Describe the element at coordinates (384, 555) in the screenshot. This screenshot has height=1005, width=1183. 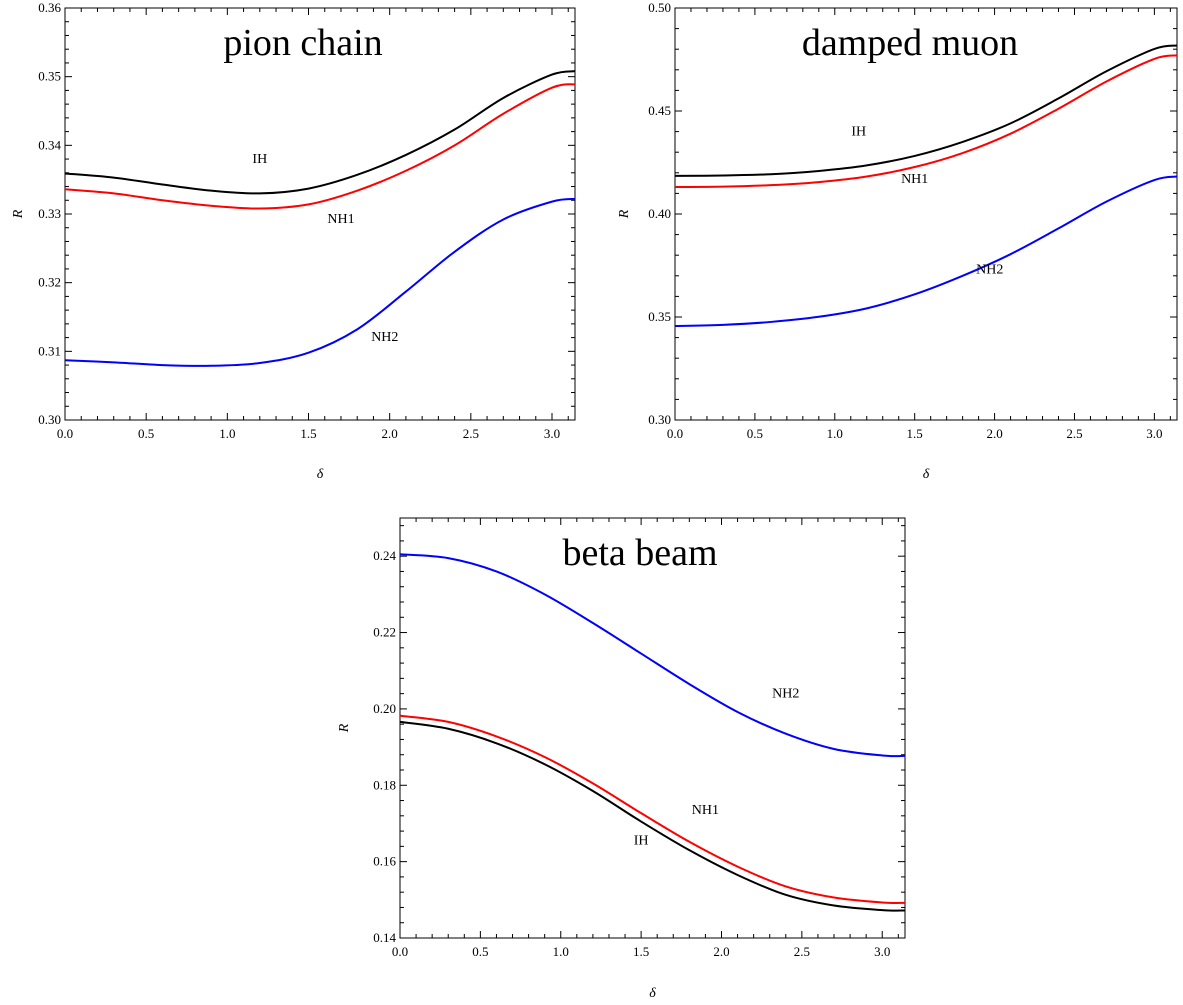
I see `y-tick-label: 0.24` at that location.